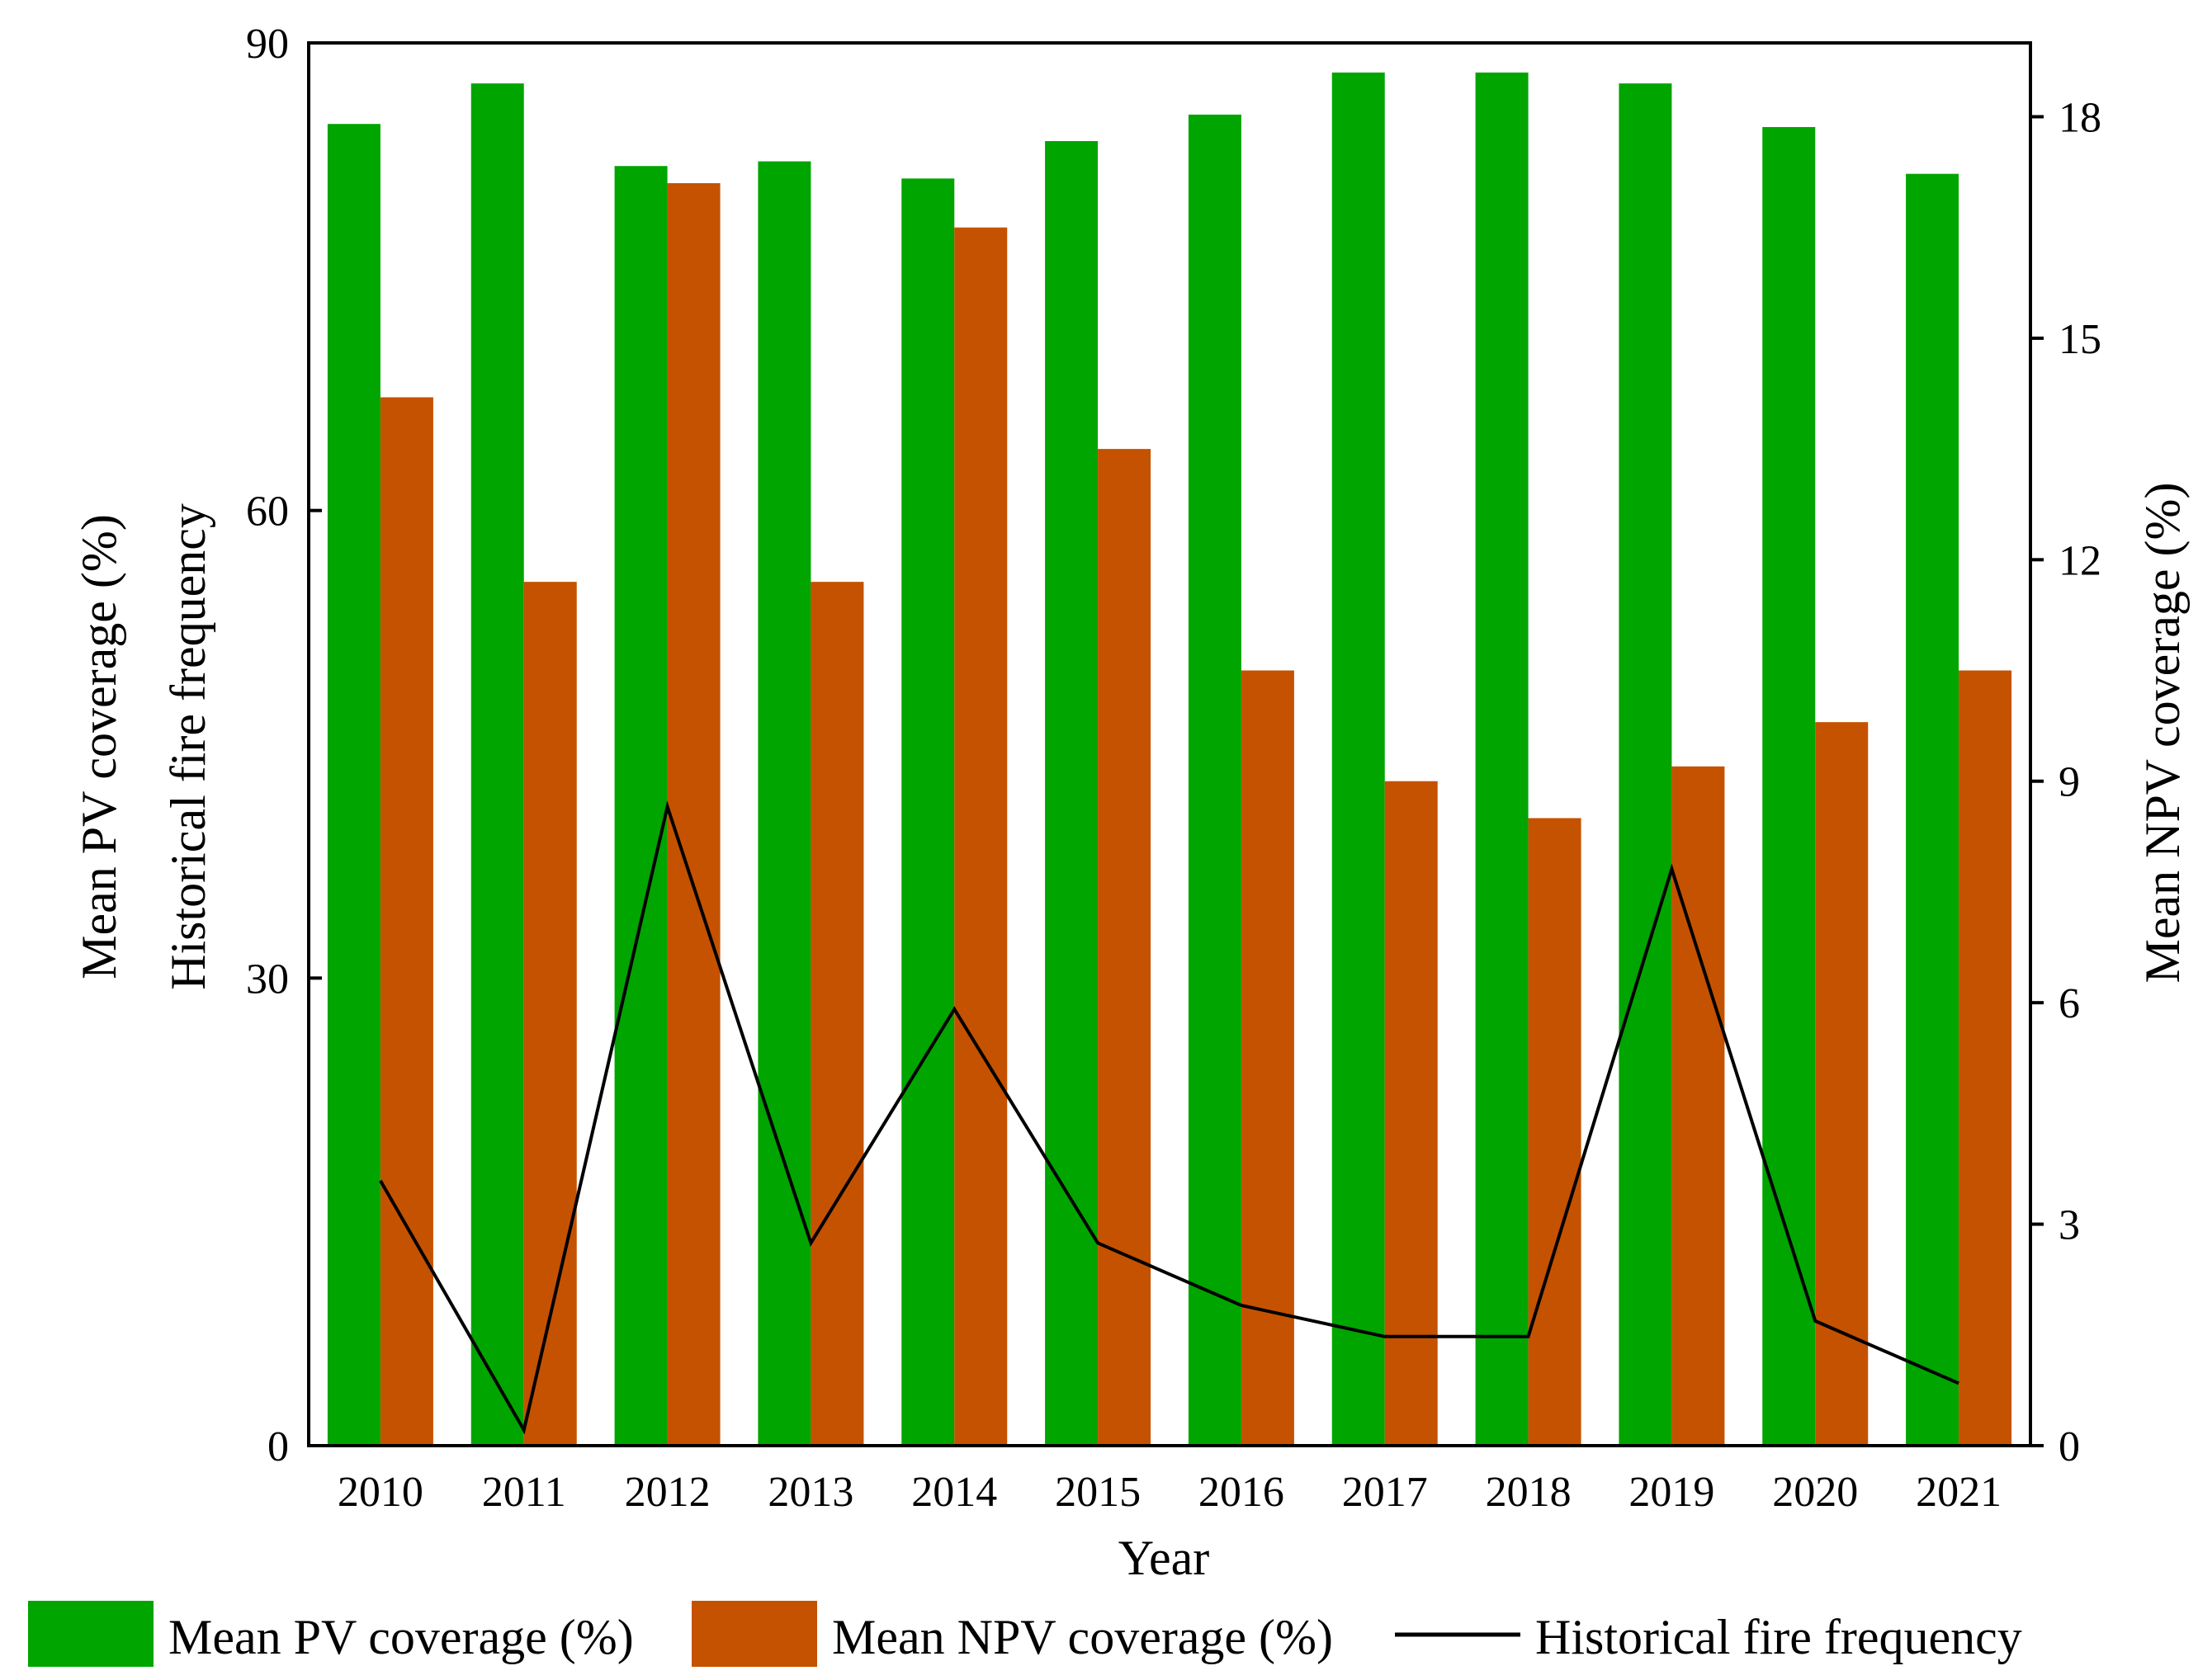 The width and height of the screenshot is (2198, 1680). I want to click on bar-npv-2011, so click(550, 1014).